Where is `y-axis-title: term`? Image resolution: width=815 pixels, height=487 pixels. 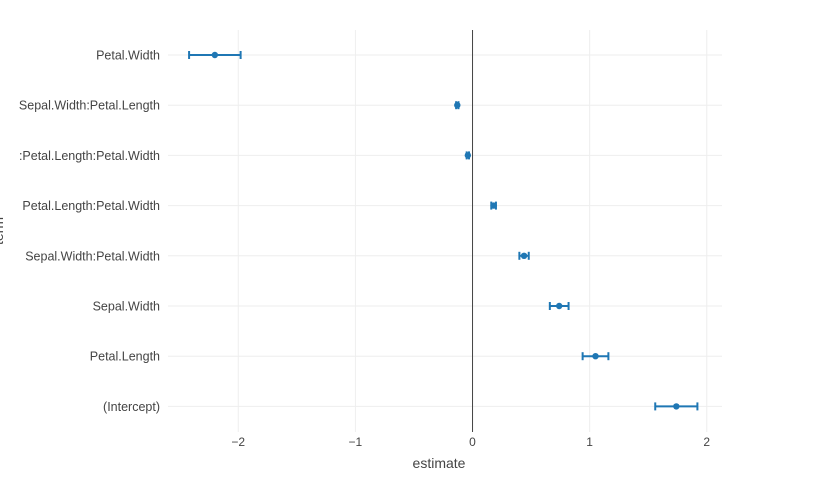 y-axis-title: term is located at coordinates (3, 231).